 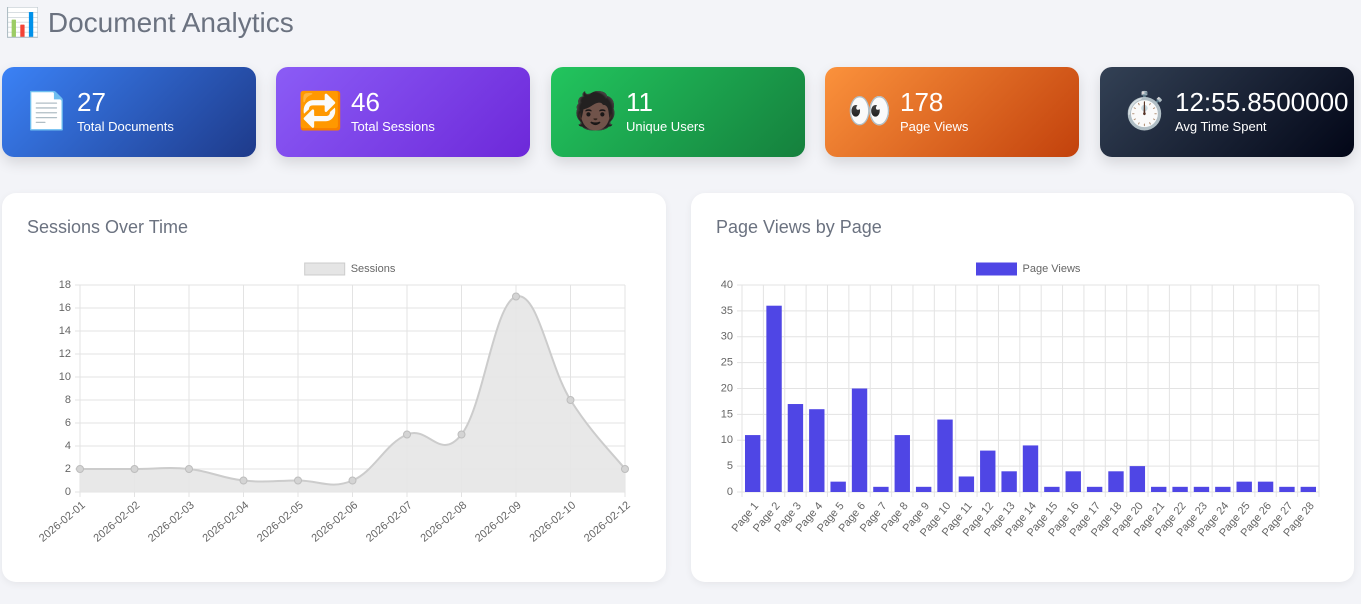 I want to click on card-value: 12:55.8500000, so click(x=1262, y=102).